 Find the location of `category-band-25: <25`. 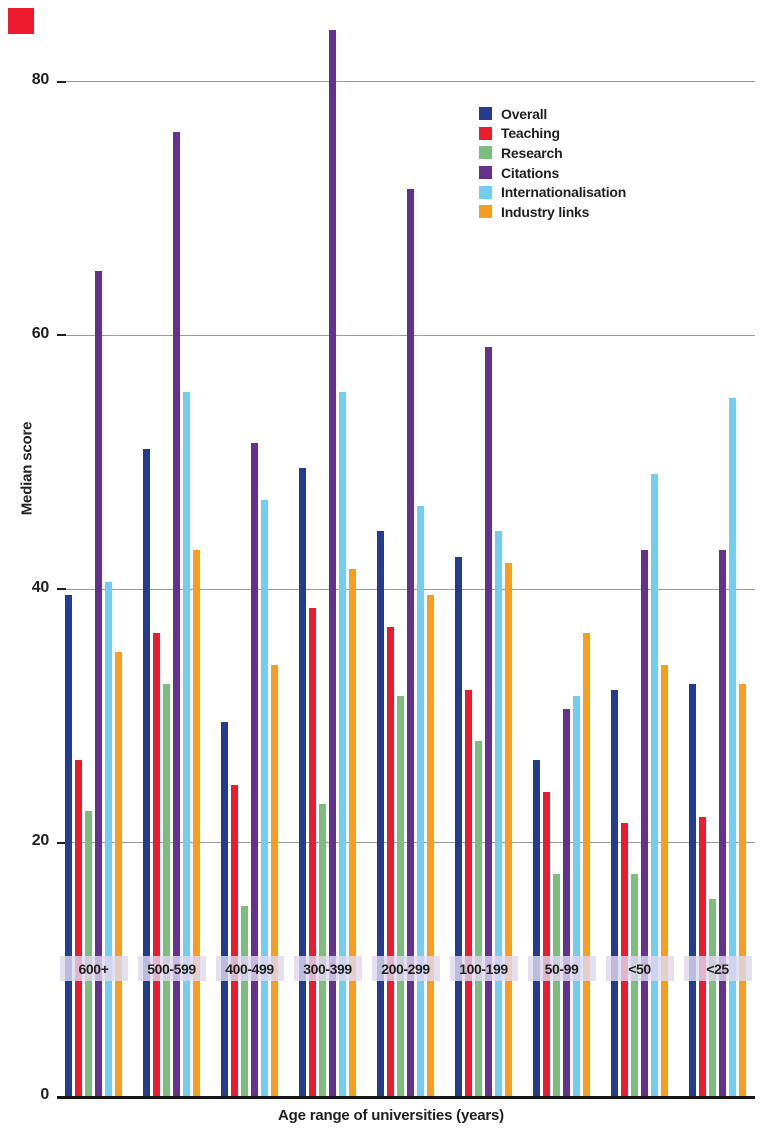

category-band-25: <25 is located at coordinates (717, 968).